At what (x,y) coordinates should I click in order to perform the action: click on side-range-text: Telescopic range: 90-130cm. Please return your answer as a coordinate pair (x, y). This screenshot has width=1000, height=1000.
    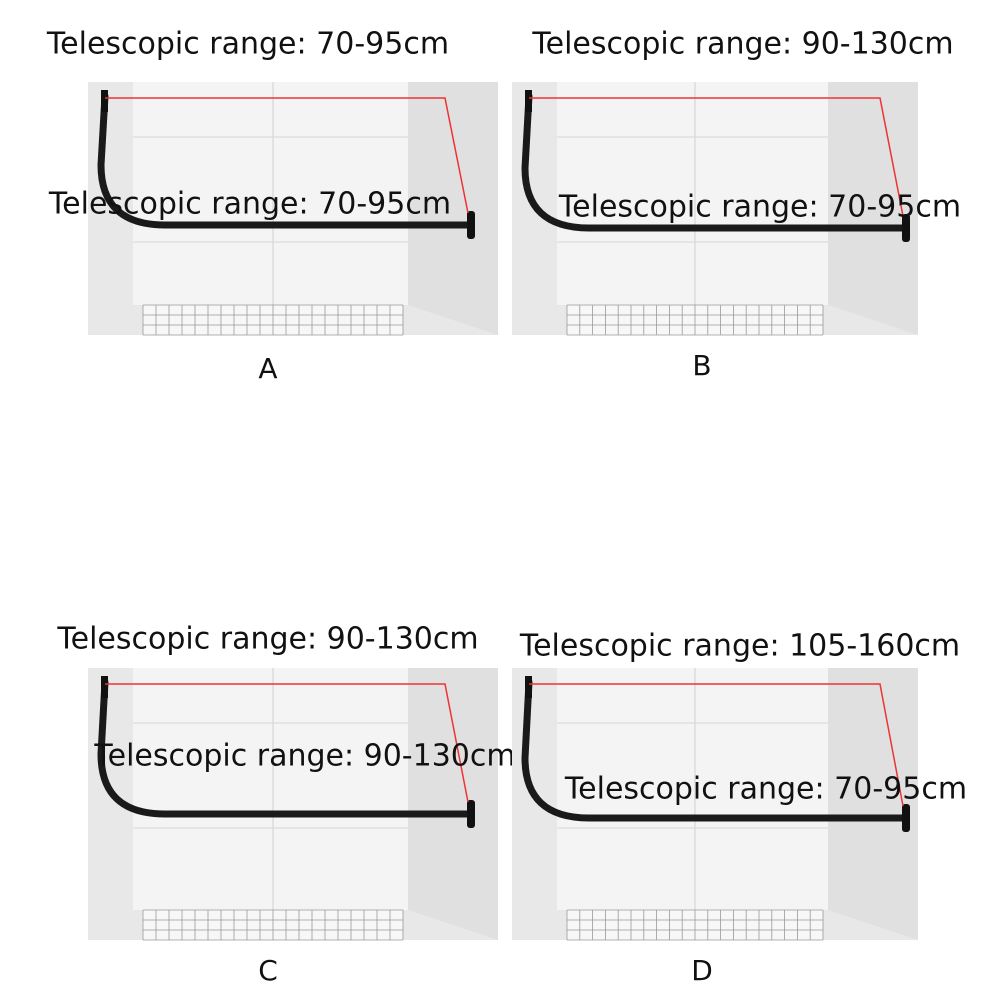
    Looking at the image, I should click on (304, 756).